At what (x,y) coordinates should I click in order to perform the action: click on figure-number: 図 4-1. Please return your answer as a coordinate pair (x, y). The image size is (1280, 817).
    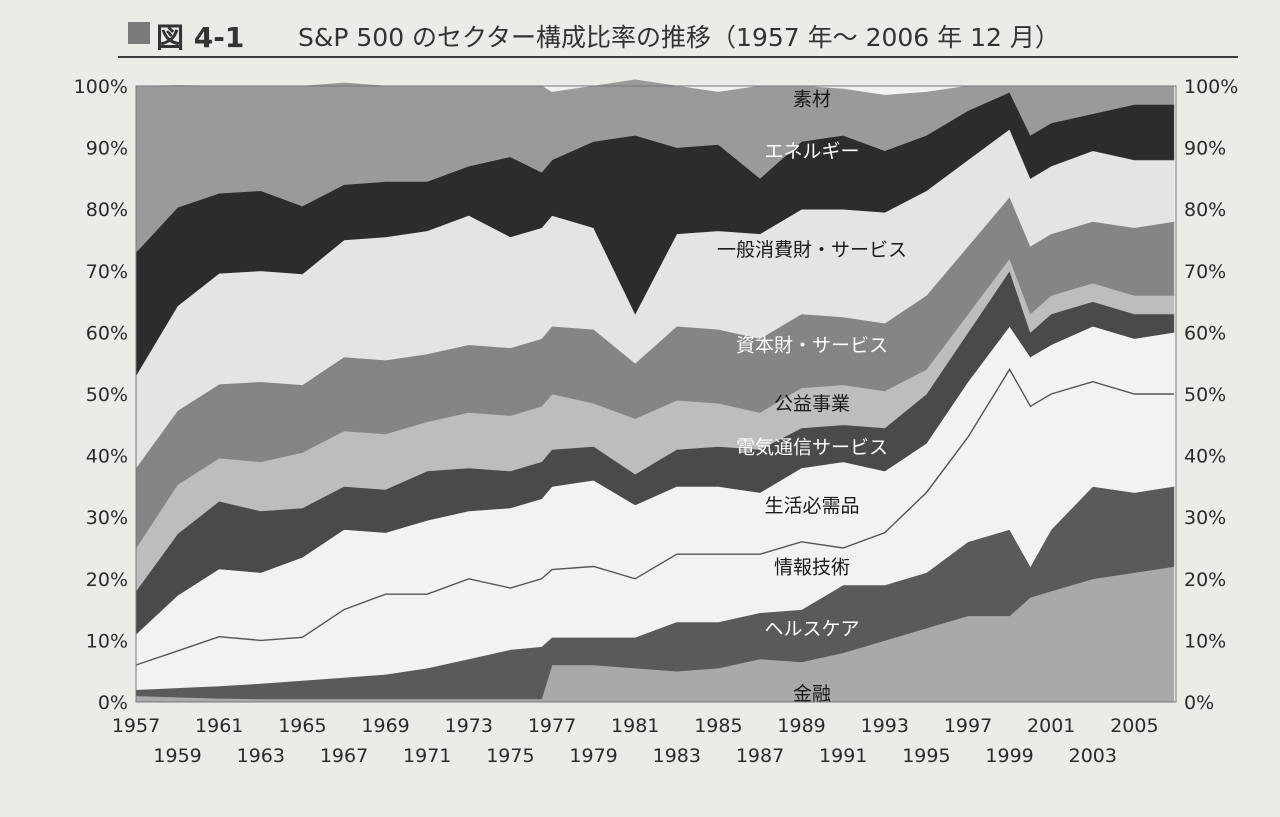
    Looking at the image, I should click on (200, 37).